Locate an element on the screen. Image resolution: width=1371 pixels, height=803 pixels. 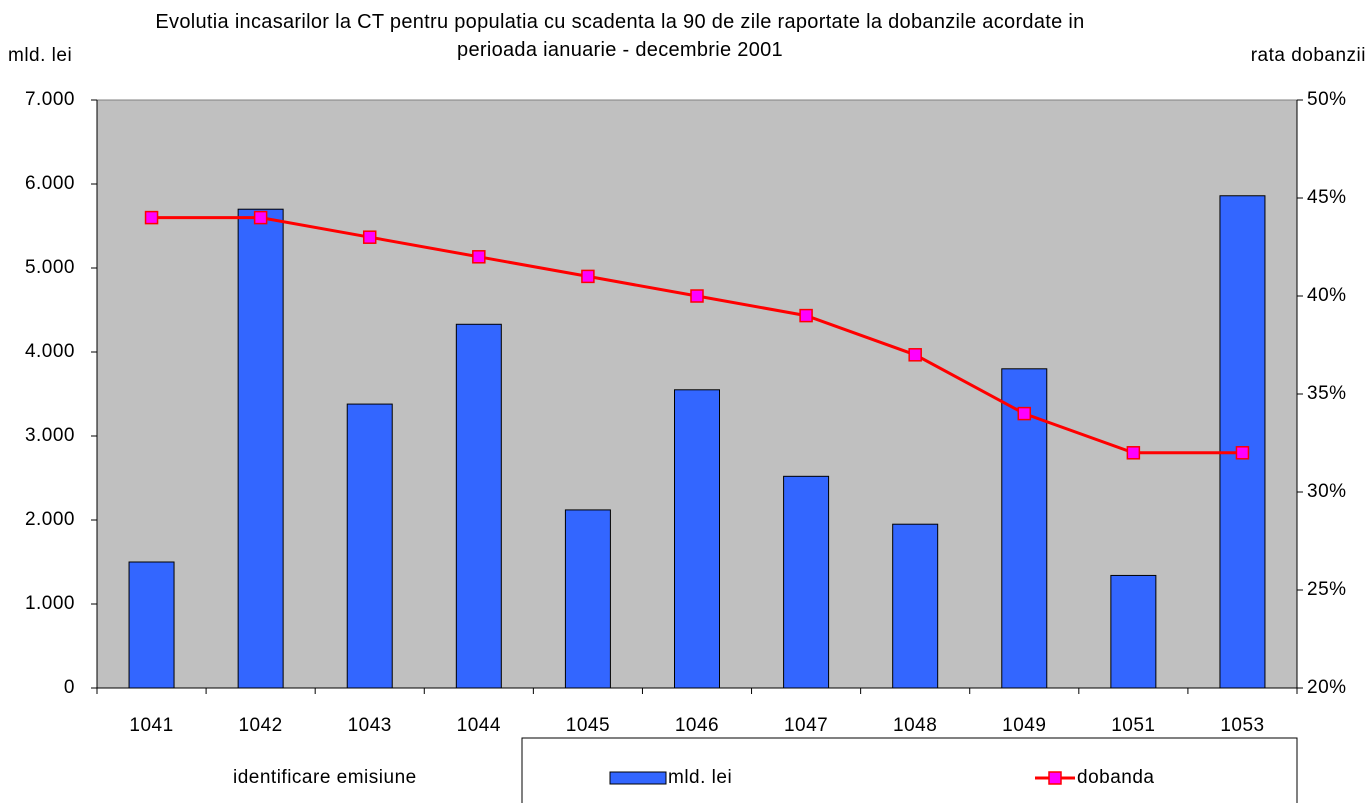
x-tick-label: 1049 is located at coordinates (1024, 725).